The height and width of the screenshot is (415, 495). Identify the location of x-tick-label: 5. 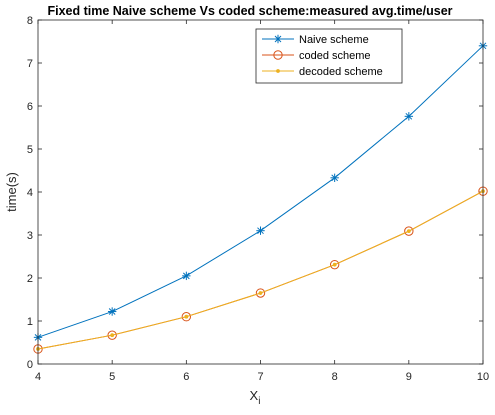
(112, 377).